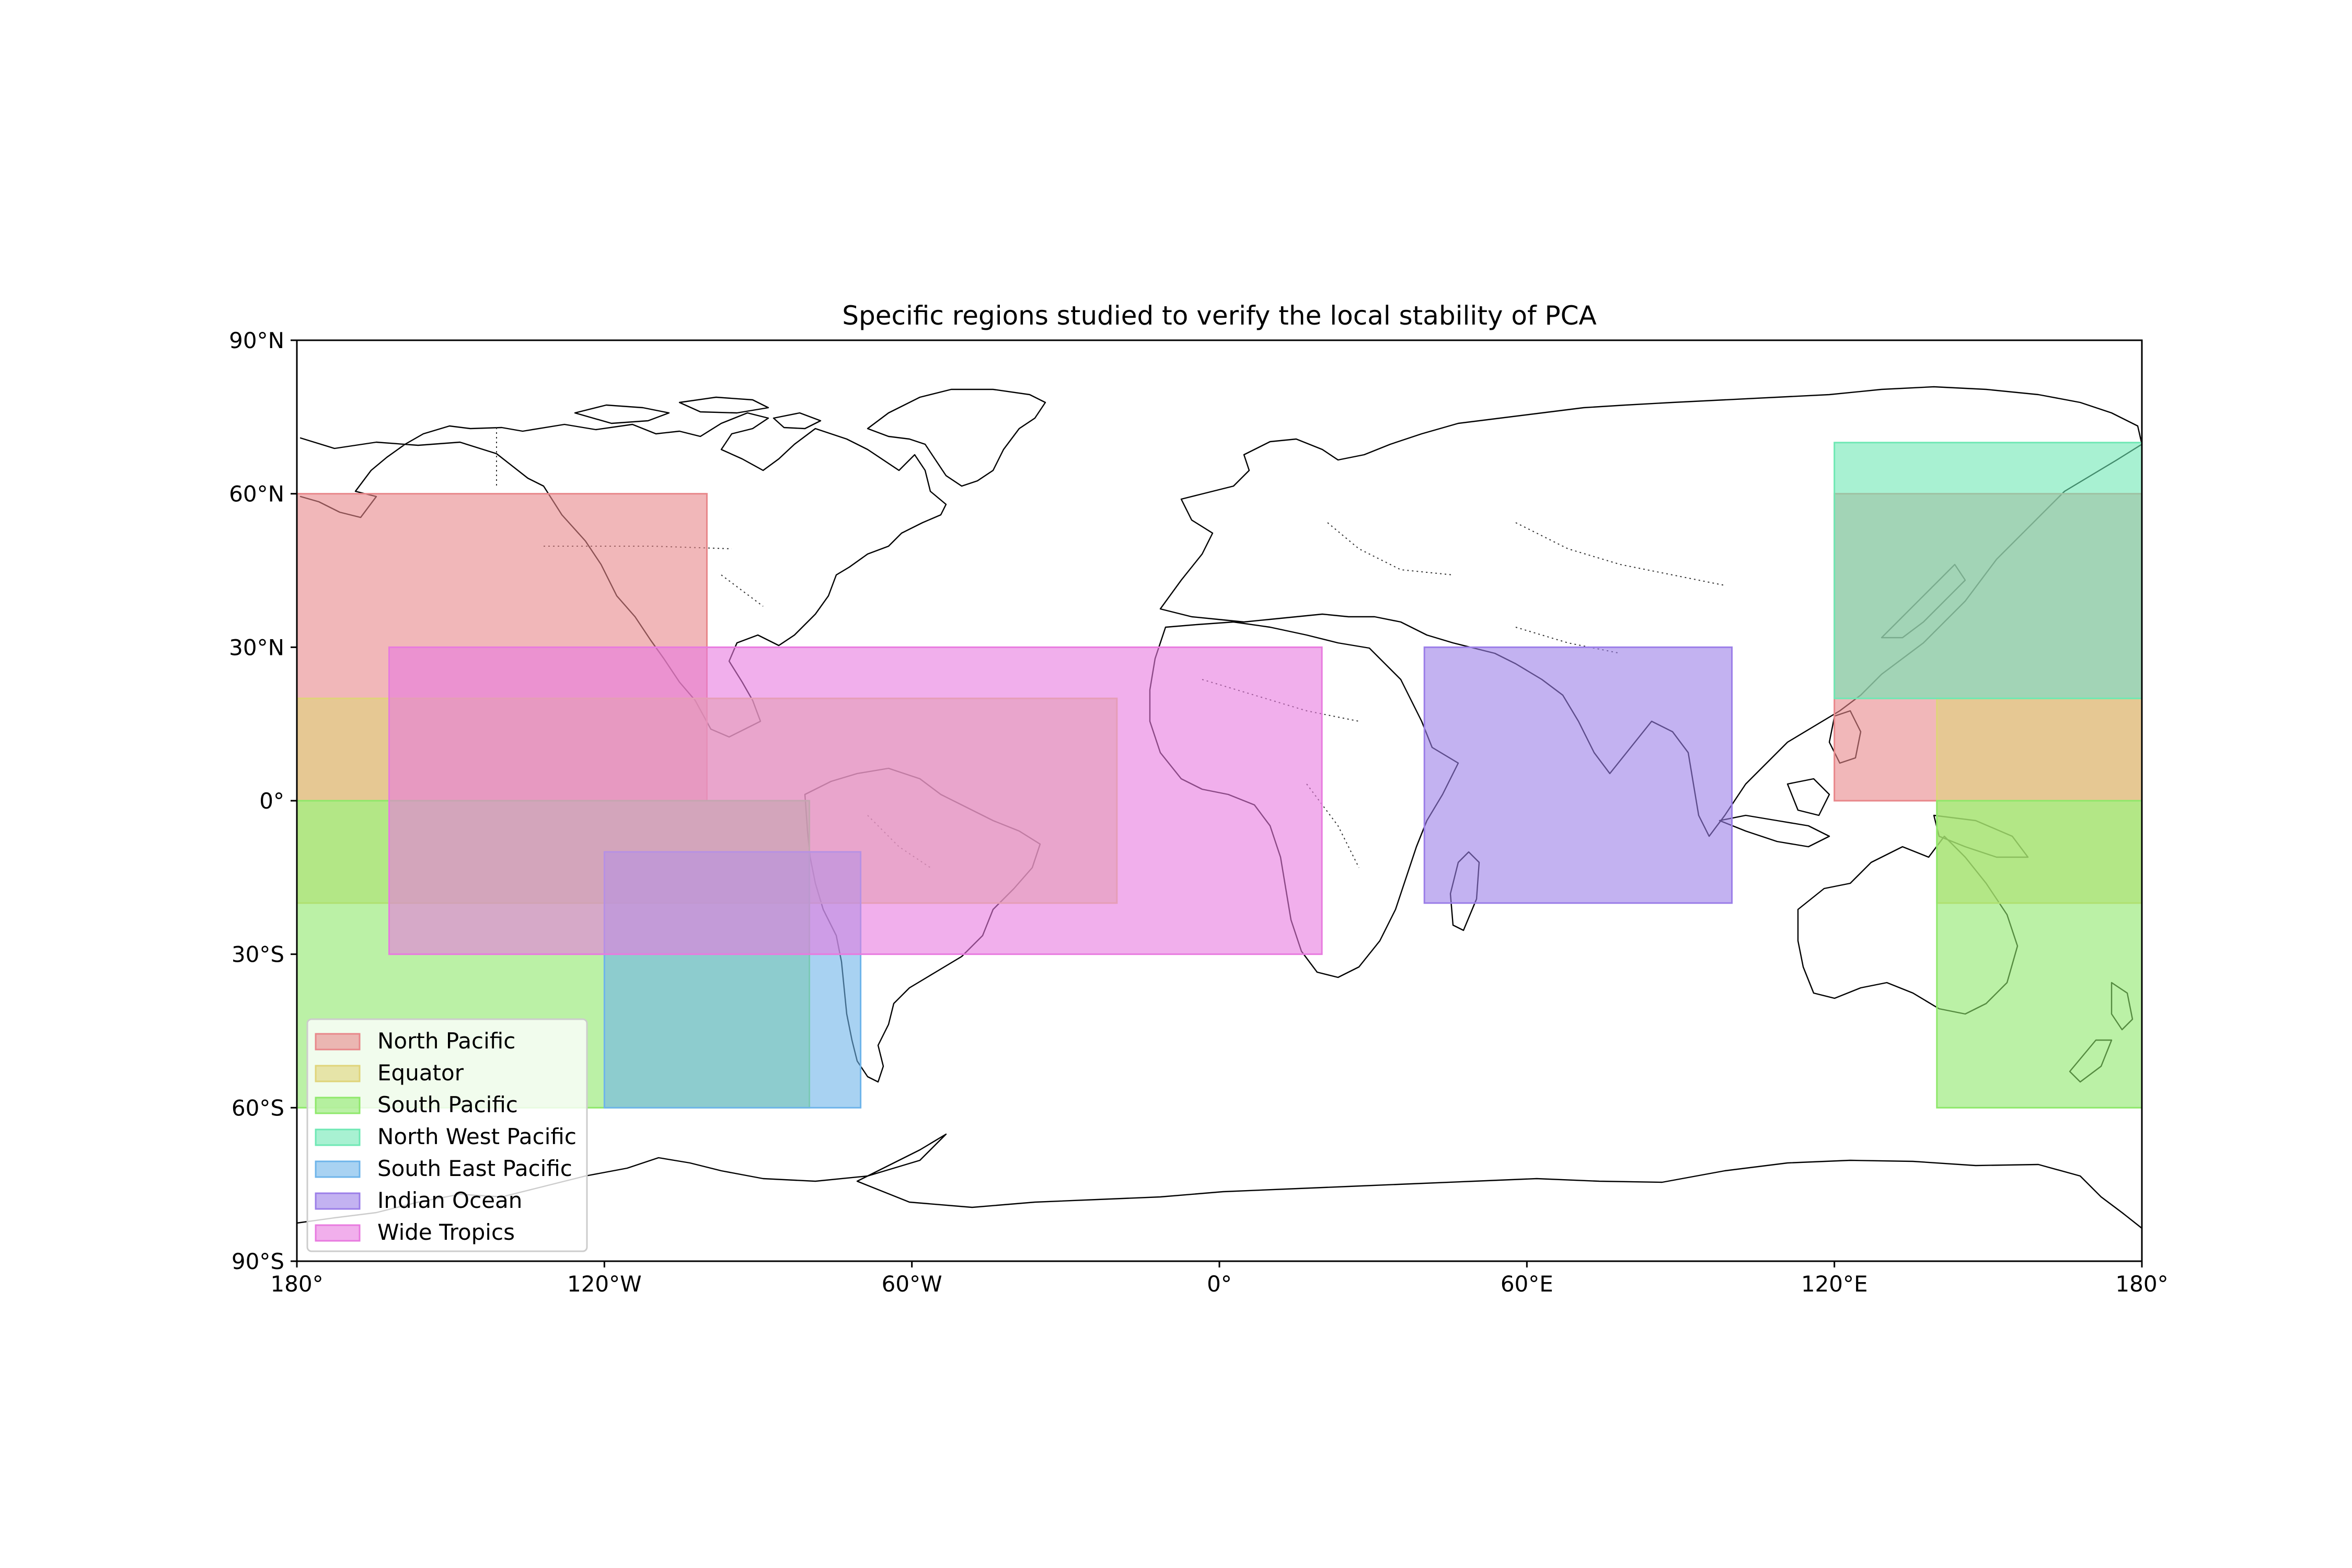 The width and height of the screenshot is (2352, 1568). What do you see at coordinates (1834, 1284) in the screenshot?
I see `x-tick-label: 120°E` at bounding box center [1834, 1284].